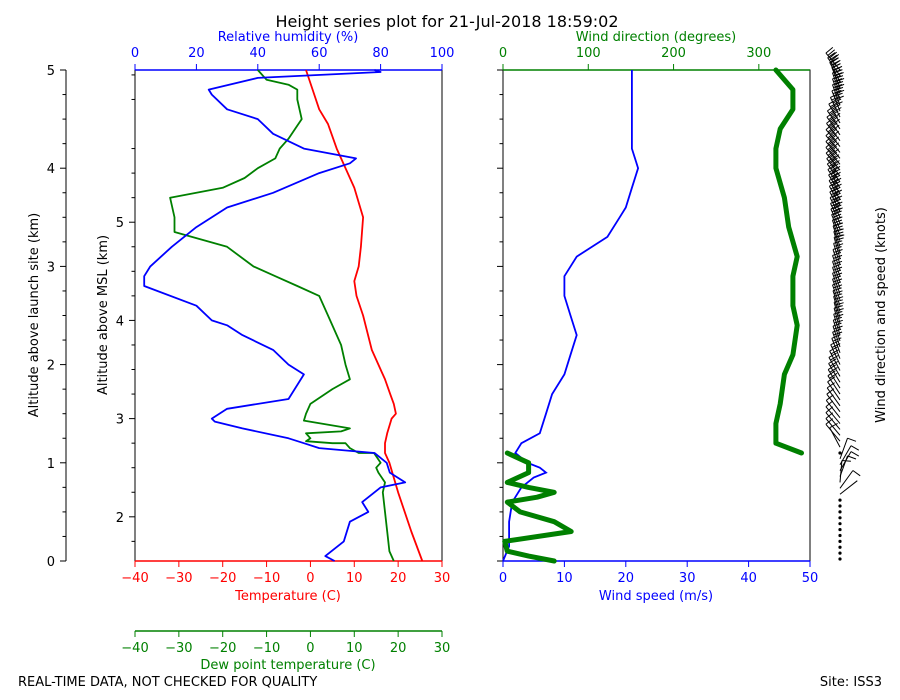 Image resolution: width=900 pixels, height=700 pixels. What do you see at coordinates (196, 53) in the screenshot?
I see `rh-tick-label: 20` at bounding box center [196, 53].